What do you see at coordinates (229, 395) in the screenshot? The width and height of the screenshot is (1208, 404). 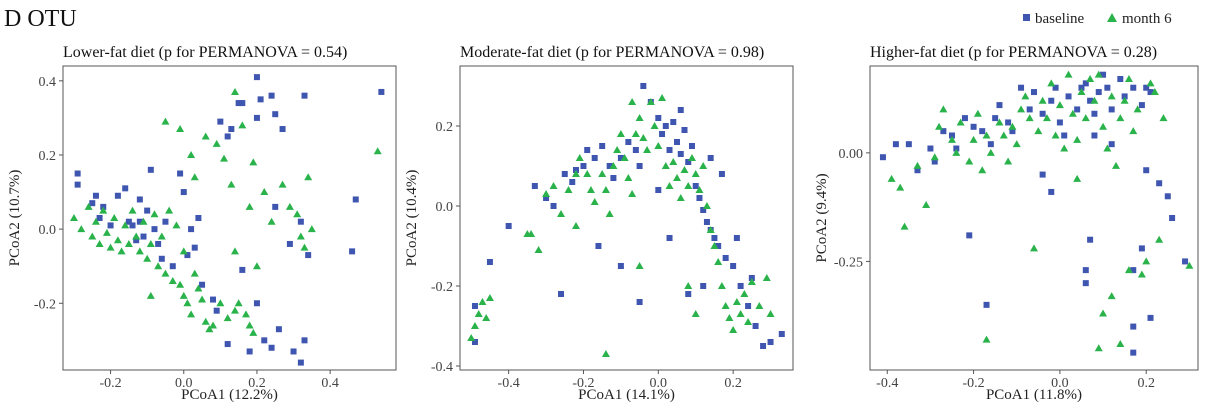 I see `x-axis-title: PCoA1 (12.2%)` at bounding box center [229, 395].